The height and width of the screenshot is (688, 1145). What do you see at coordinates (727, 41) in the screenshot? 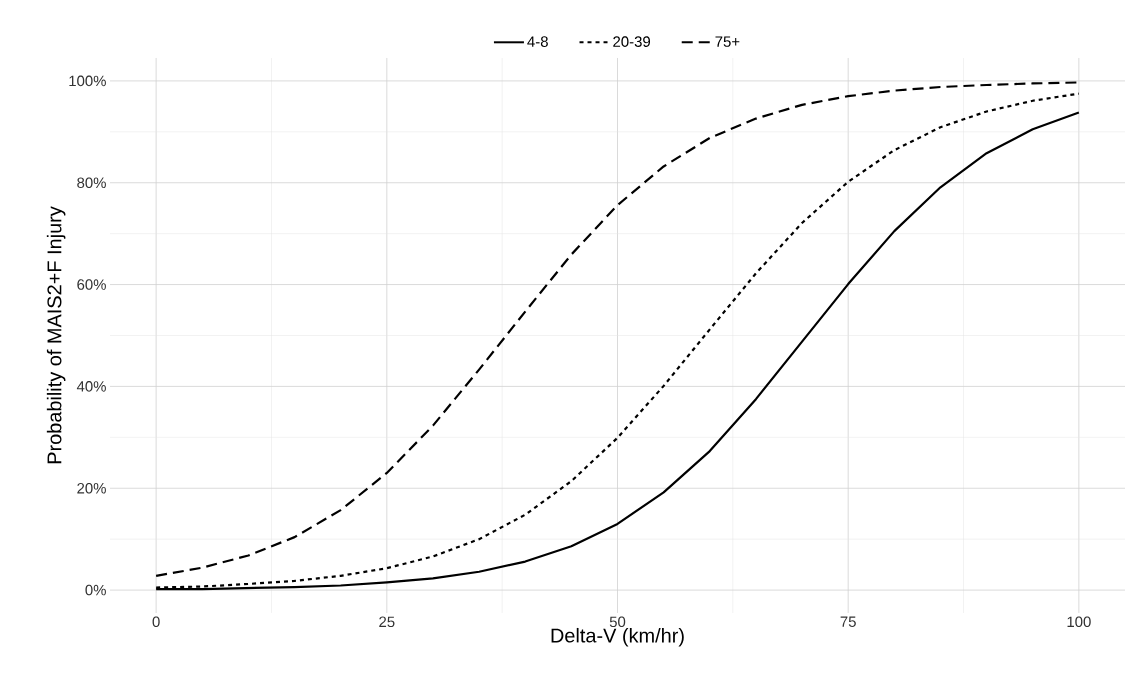
I see `legend-label: 75+` at bounding box center [727, 41].